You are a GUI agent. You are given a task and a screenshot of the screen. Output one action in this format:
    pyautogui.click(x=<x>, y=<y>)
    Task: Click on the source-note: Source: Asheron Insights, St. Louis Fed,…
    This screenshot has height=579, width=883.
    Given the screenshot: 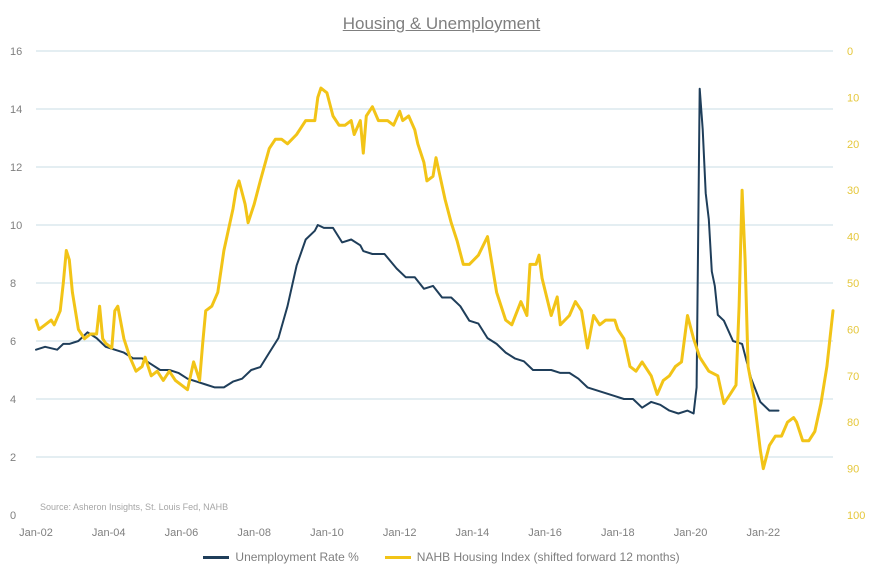 What is the action you would take?
    pyautogui.click(x=134, y=507)
    